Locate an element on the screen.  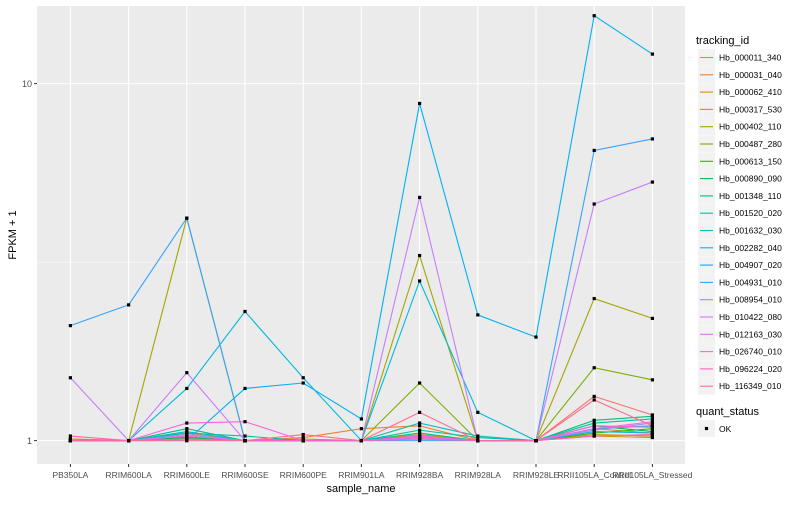
x-tick-label: PB350LA is located at coordinates (70, 475).